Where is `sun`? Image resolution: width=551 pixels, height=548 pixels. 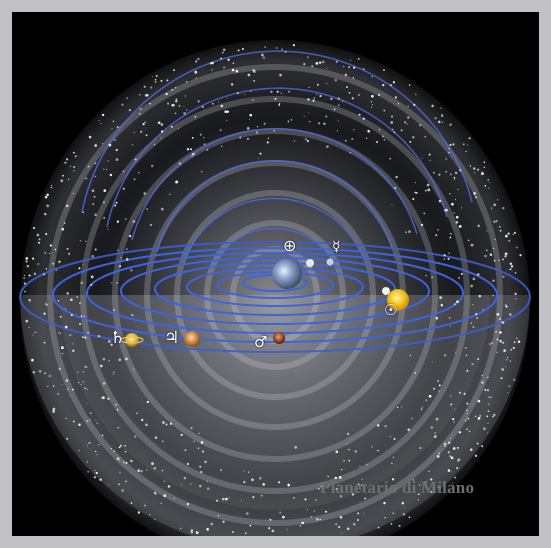 sun is located at coordinates (398, 300).